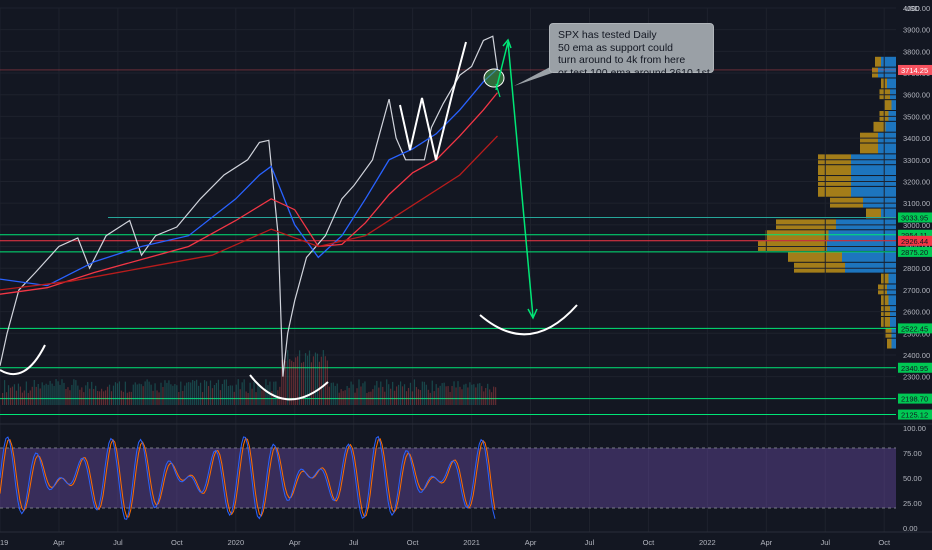 This screenshot has width=932, height=550. I want to click on time-tick-13: Apr, so click(766, 542).